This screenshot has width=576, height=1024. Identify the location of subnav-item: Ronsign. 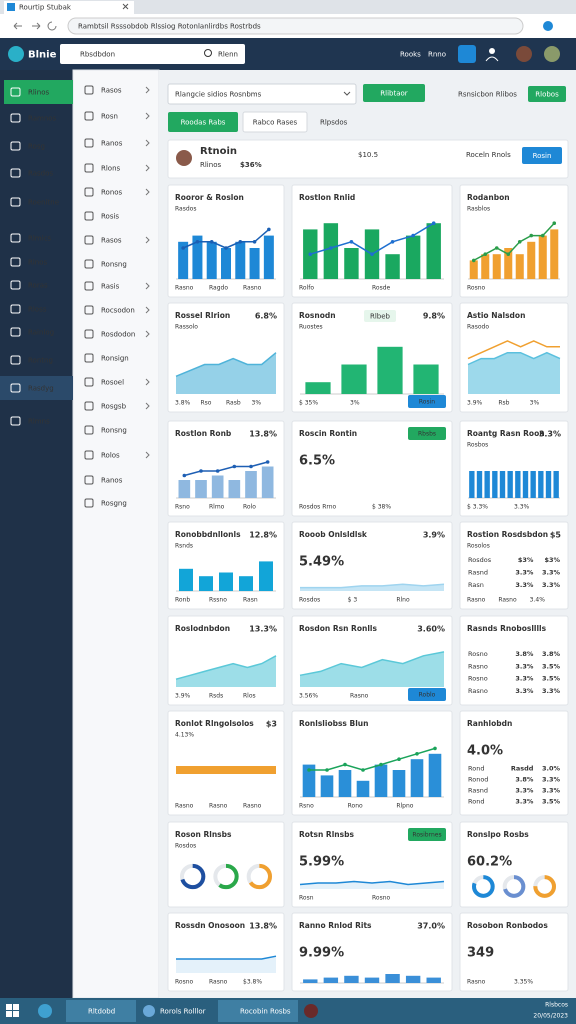
(115, 359).